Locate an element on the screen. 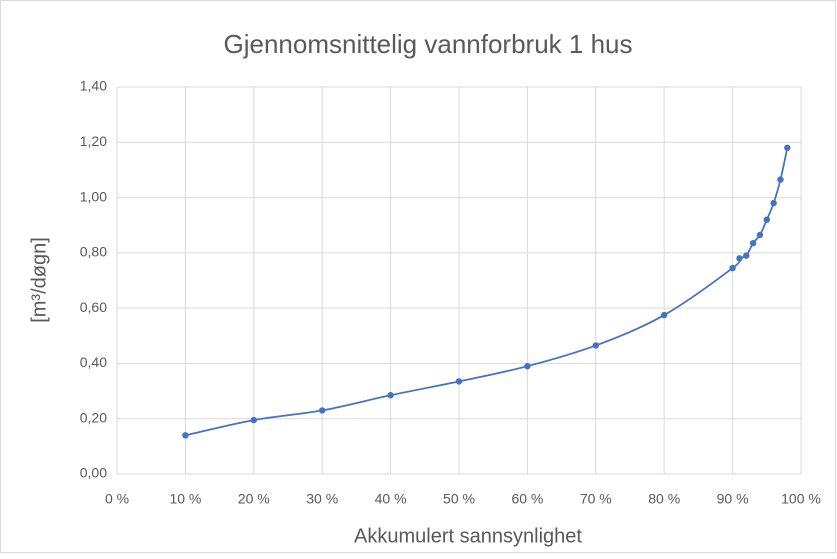  y-tick-label: 0,60 is located at coordinates (93, 307).